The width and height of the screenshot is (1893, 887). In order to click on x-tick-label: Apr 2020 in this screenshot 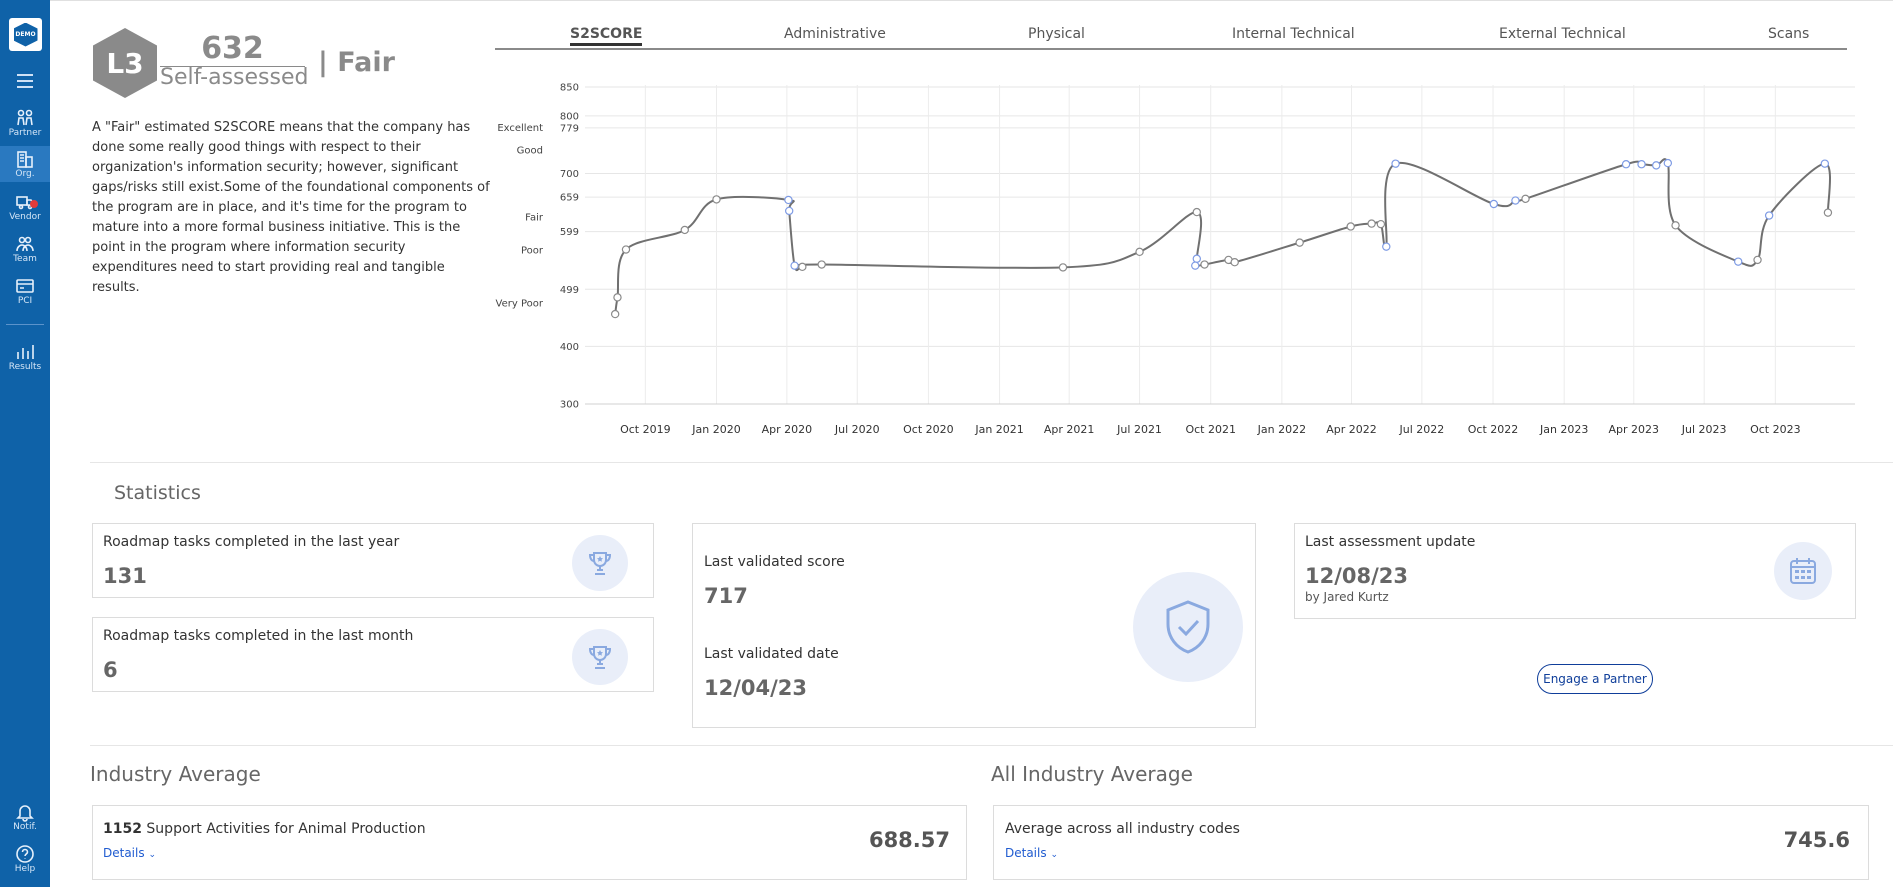, I will do `click(787, 429)`.